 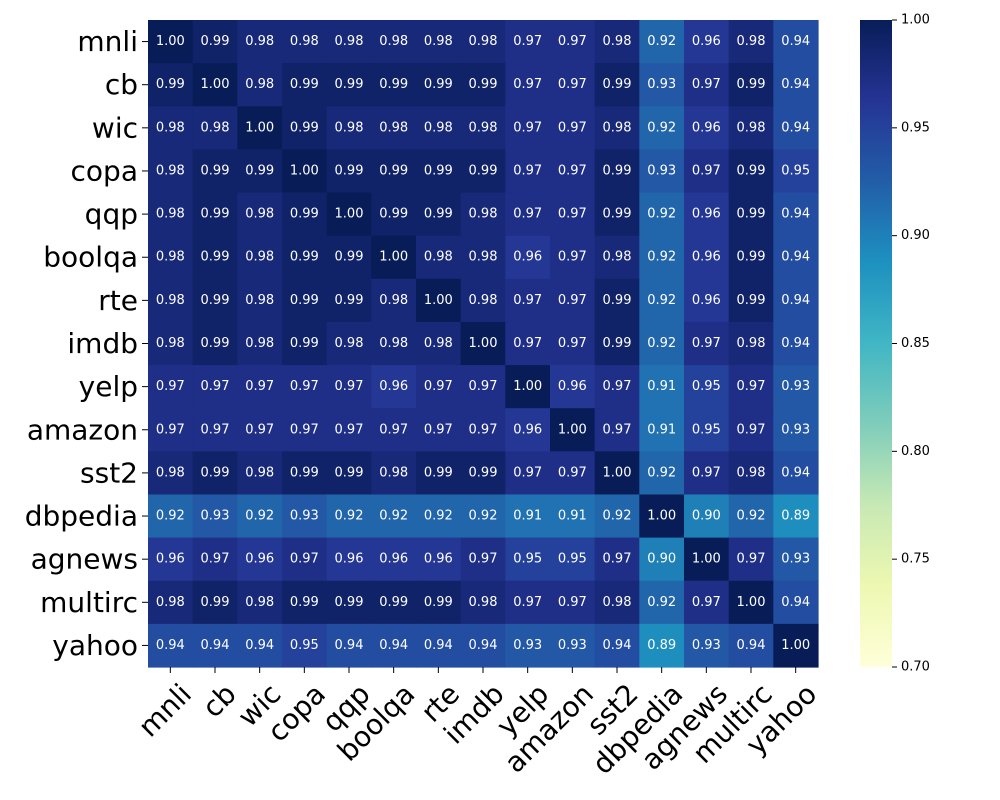 What do you see at coordinates (876, 343) in the screenshot?
I see `colorbar-gradient` at bounding box center [876, 343].